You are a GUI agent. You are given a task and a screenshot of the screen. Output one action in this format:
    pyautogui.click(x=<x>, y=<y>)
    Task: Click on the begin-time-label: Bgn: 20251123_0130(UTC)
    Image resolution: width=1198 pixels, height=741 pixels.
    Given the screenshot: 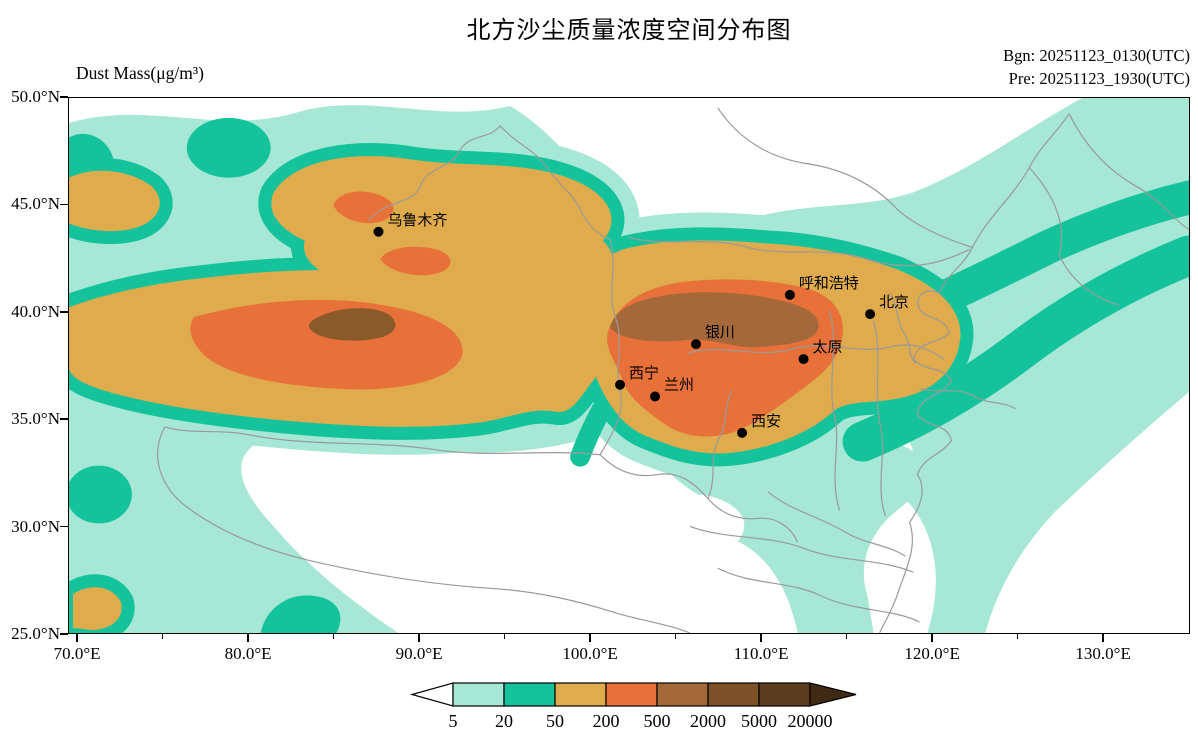 What is the action you would take?
    pyautogui.click(x=1096, y=55)
    